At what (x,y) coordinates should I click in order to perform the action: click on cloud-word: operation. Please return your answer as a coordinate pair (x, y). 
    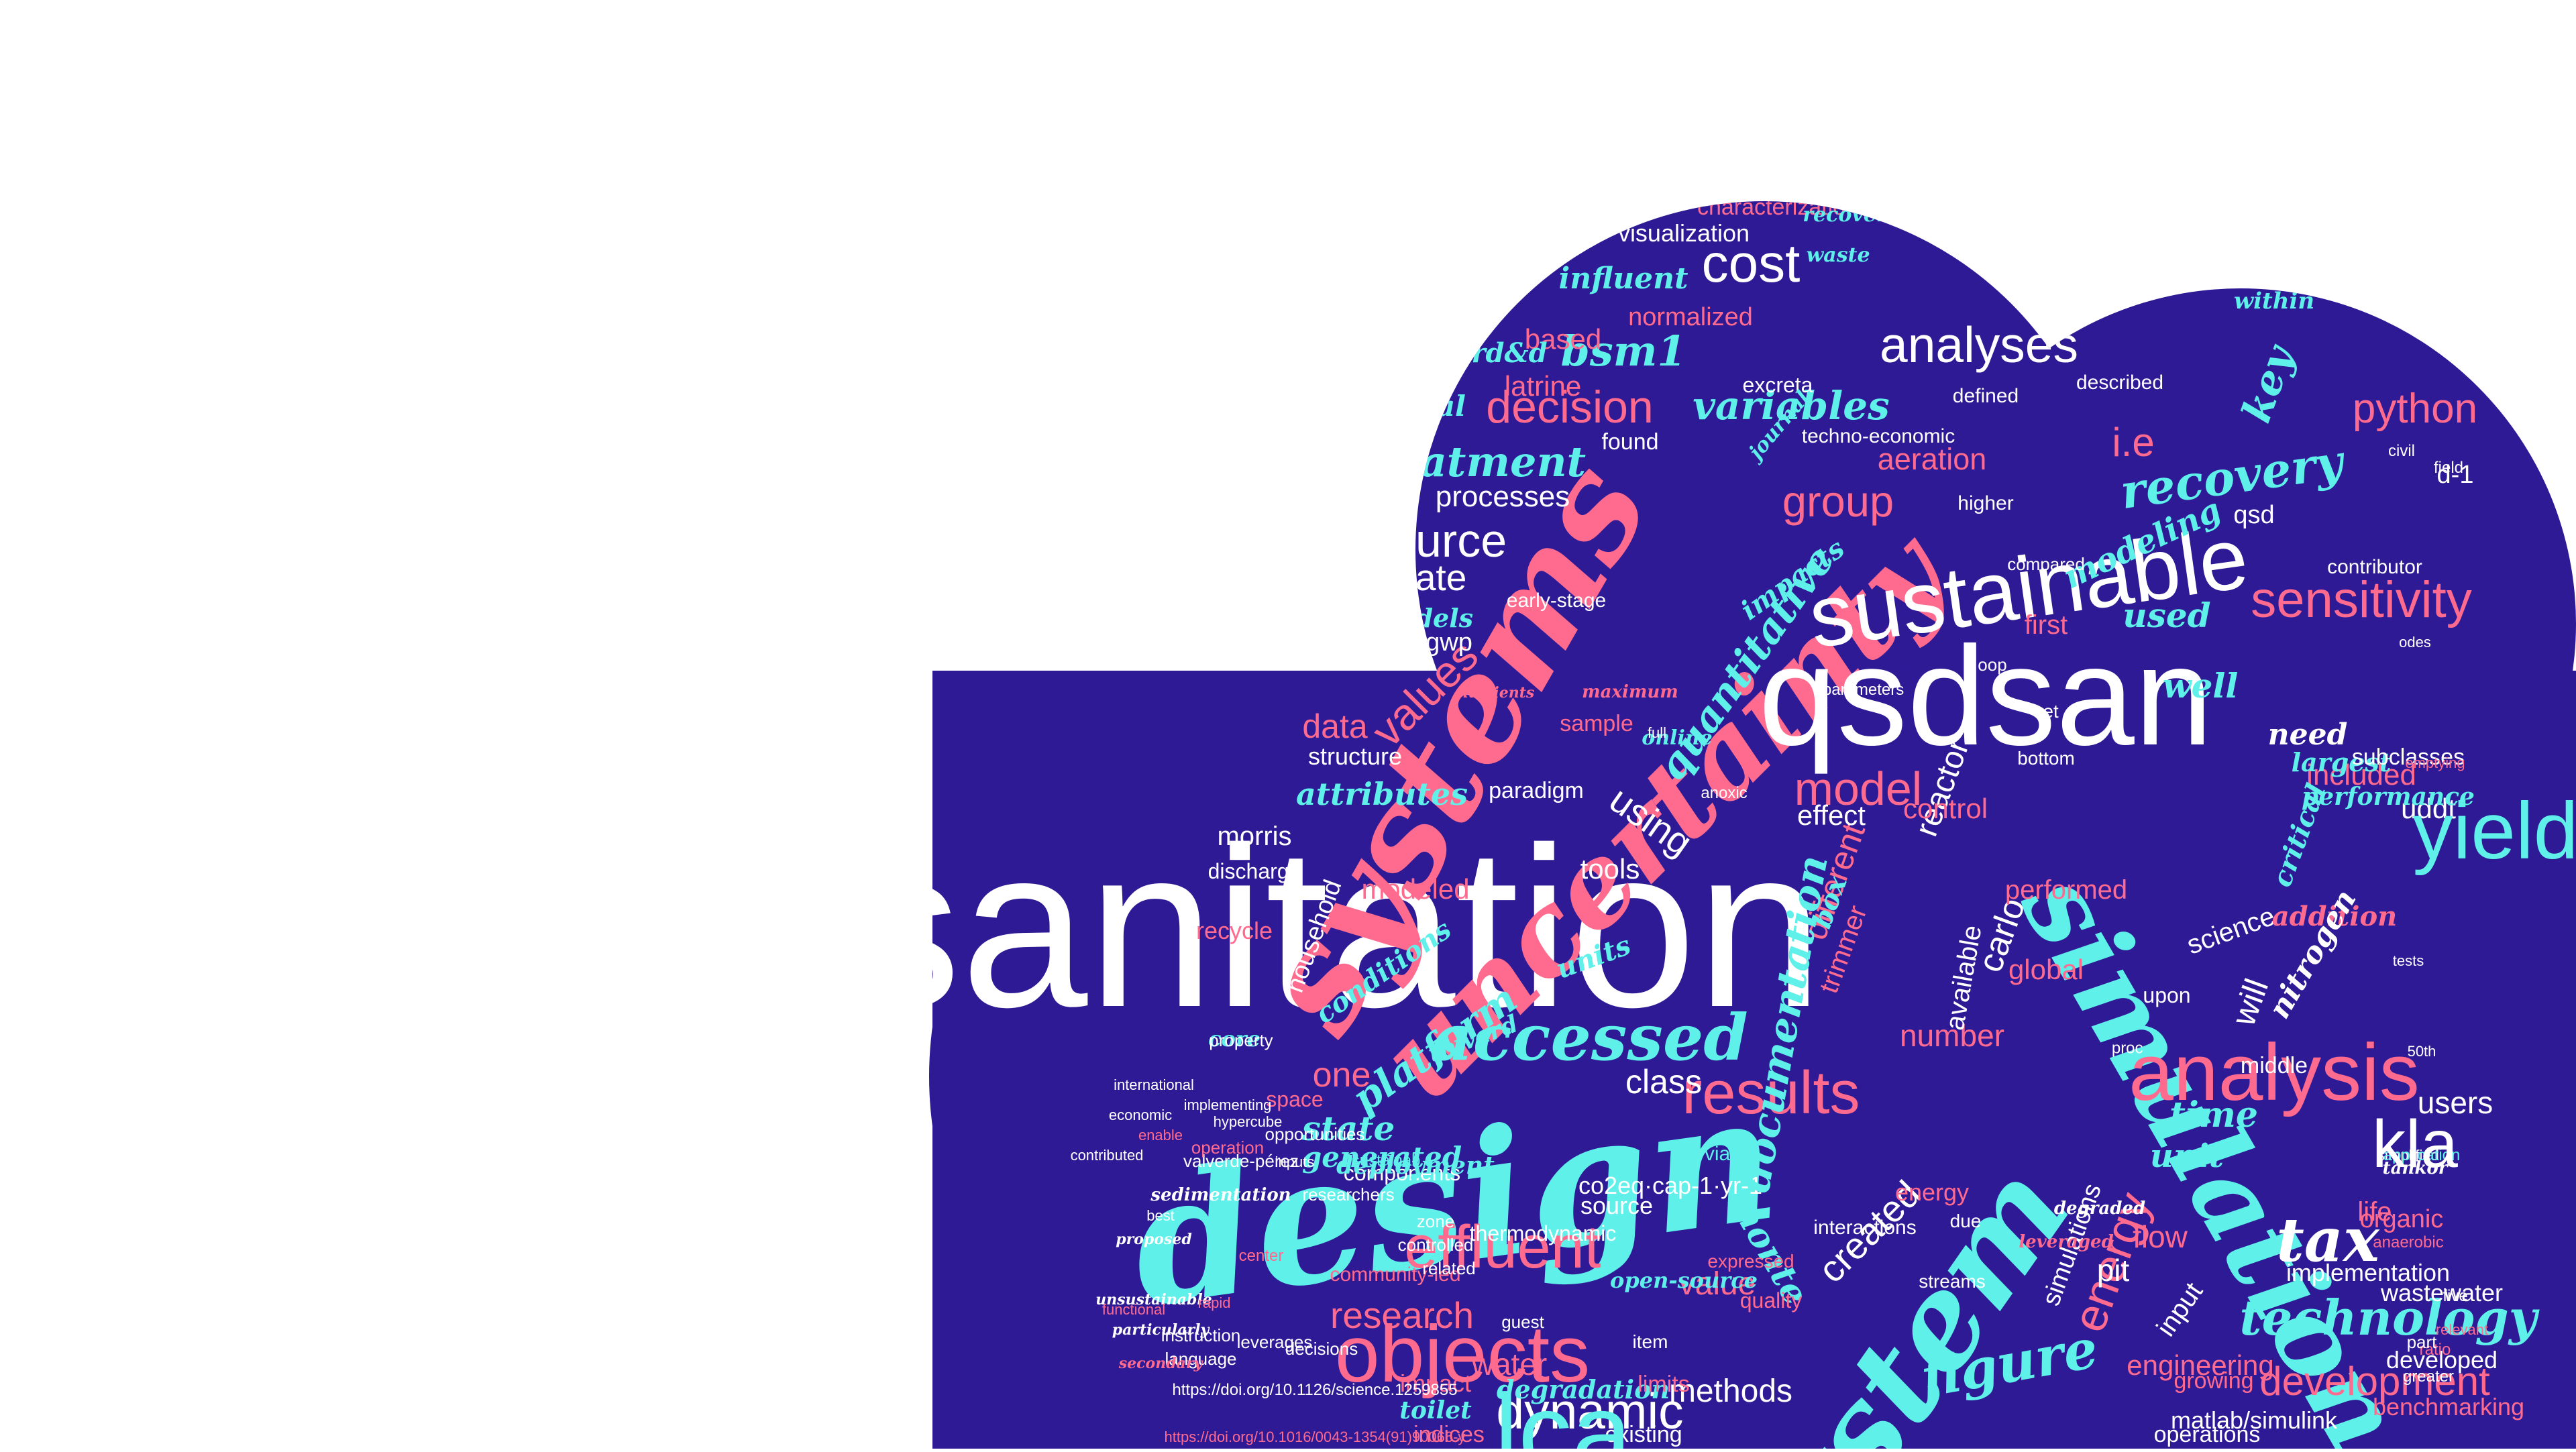
    Looking at the image, I should click on (1227, 1147).